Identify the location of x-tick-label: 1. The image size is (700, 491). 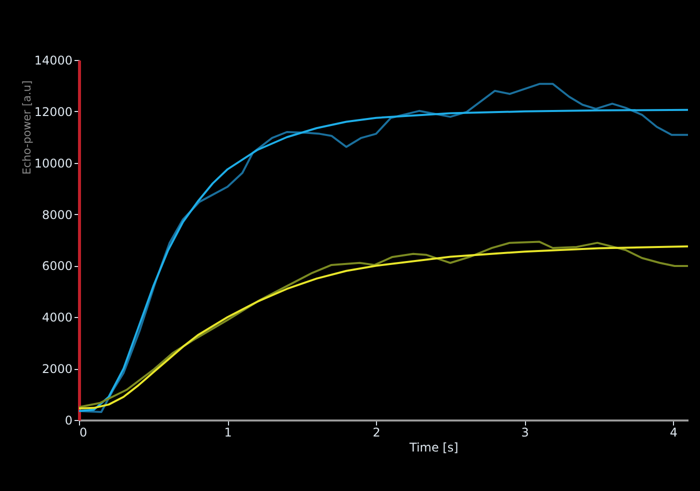
(228, 433).